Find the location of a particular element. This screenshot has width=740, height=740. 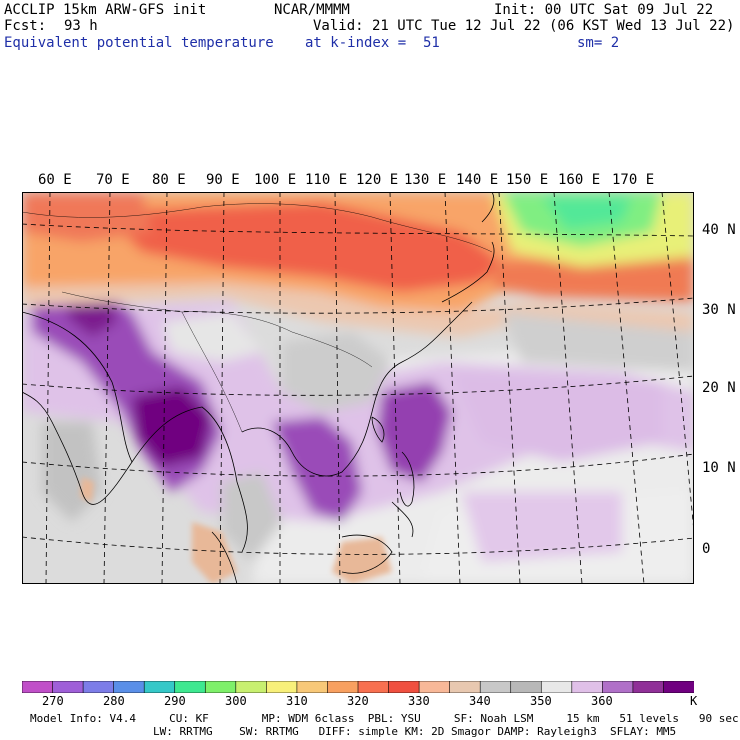

colorbar-tick-label: 310 is located at coordinates (297, 701).